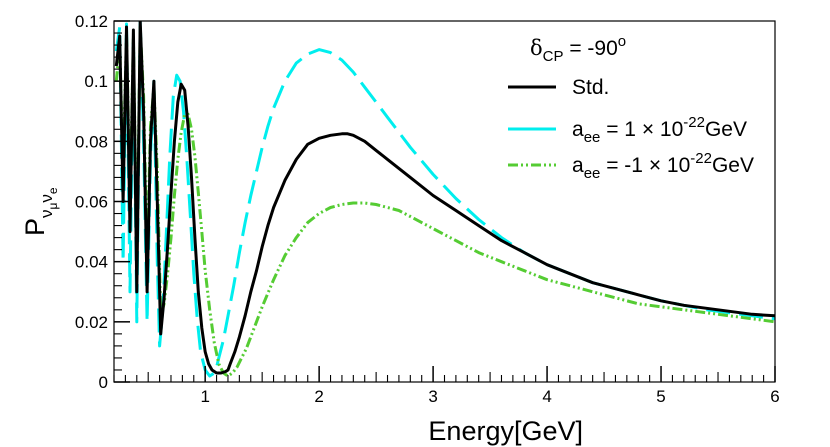 The height and width of the screenshot is (447, 830). What do you see at coordinates (641, 129) in the screenshot?
I see `legend-aee-pos-mid: = 1 × 10` at bounding box center [641, 129].